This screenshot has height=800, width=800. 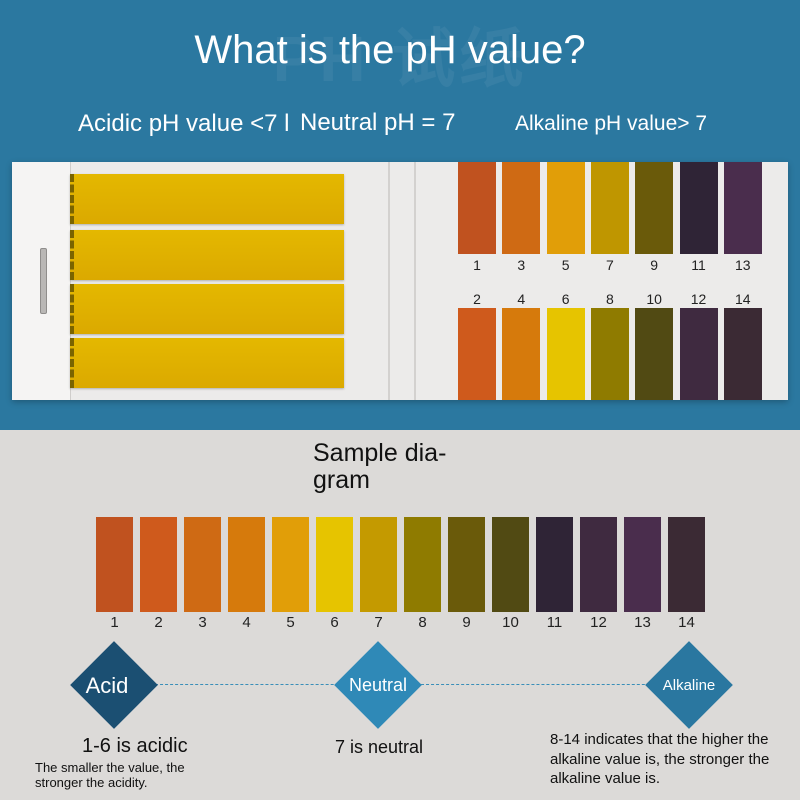 I want to click on swatch-label: 8, so click(x=609, y=299).